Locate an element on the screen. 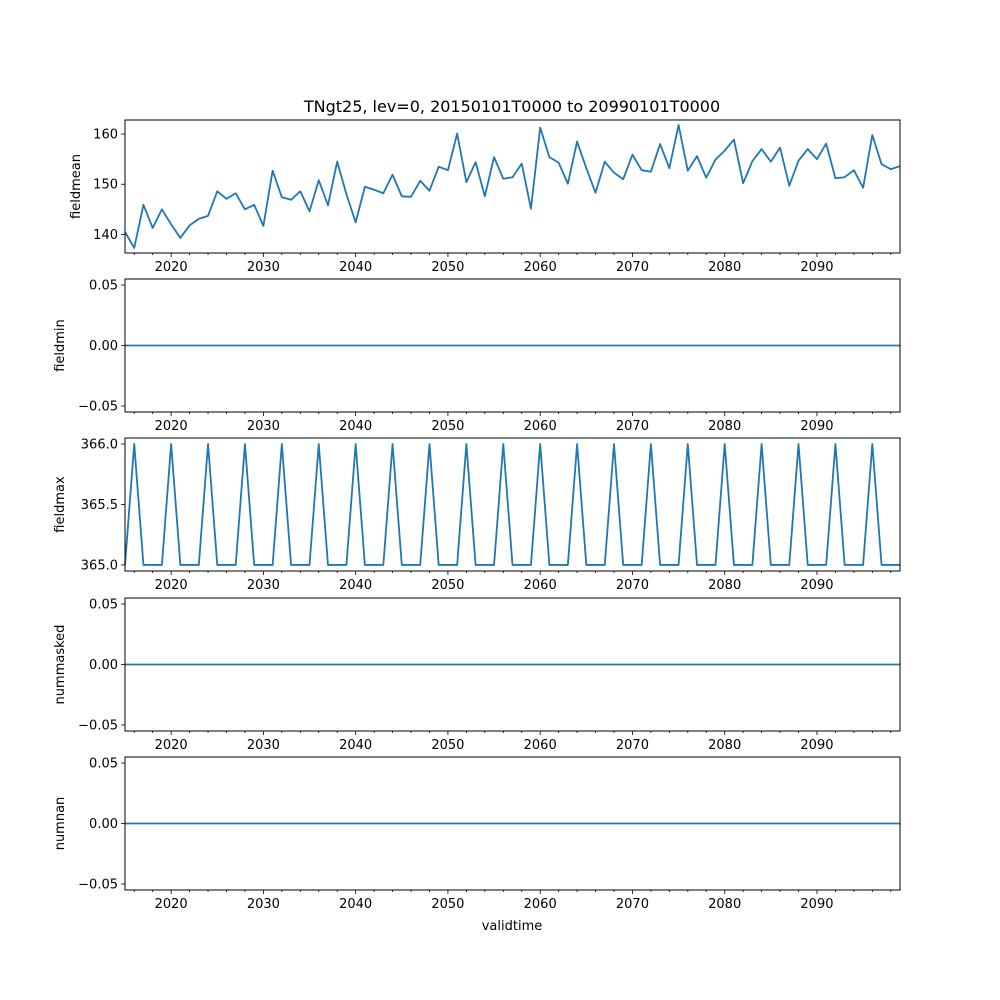 The image size is (1000, 1000). y-tick-label: 365.0 is located at coordinates (99, 565).